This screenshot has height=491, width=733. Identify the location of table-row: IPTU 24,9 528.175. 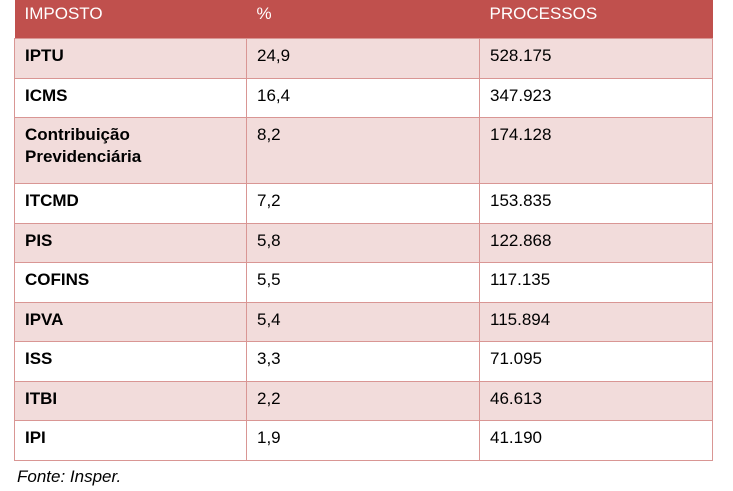
(363, 58).